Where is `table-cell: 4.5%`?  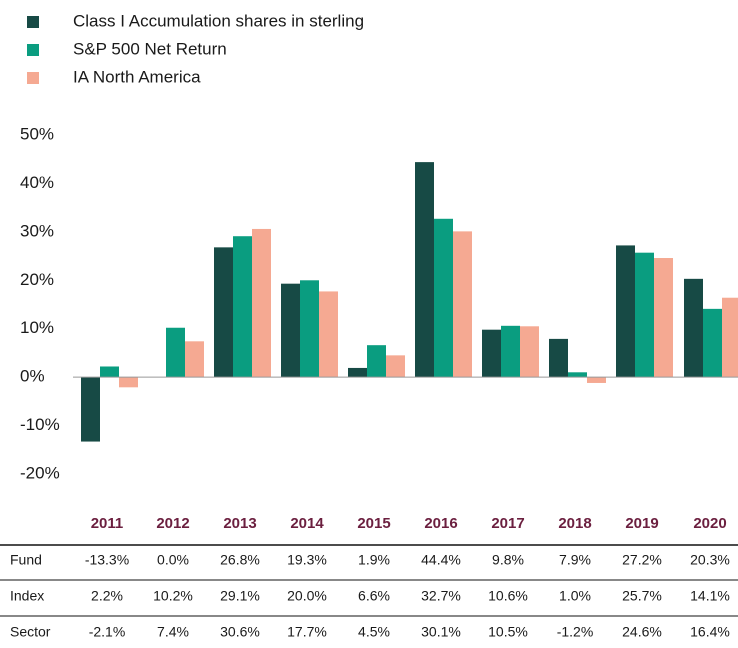
table-cell: 4.5% is located at coordinates (374, 632).